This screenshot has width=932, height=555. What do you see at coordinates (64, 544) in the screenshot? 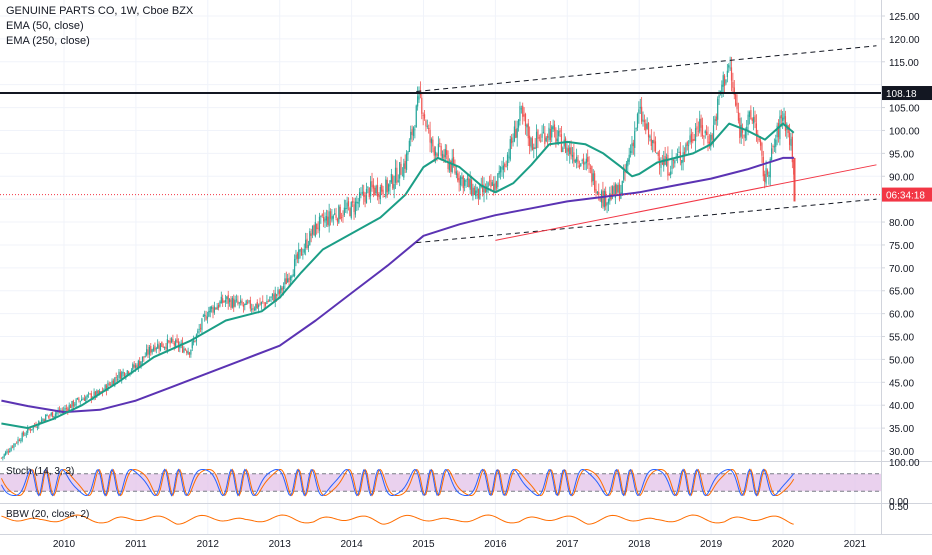
I see `time-tick-label: 2010` at bounding box center [64, 544].